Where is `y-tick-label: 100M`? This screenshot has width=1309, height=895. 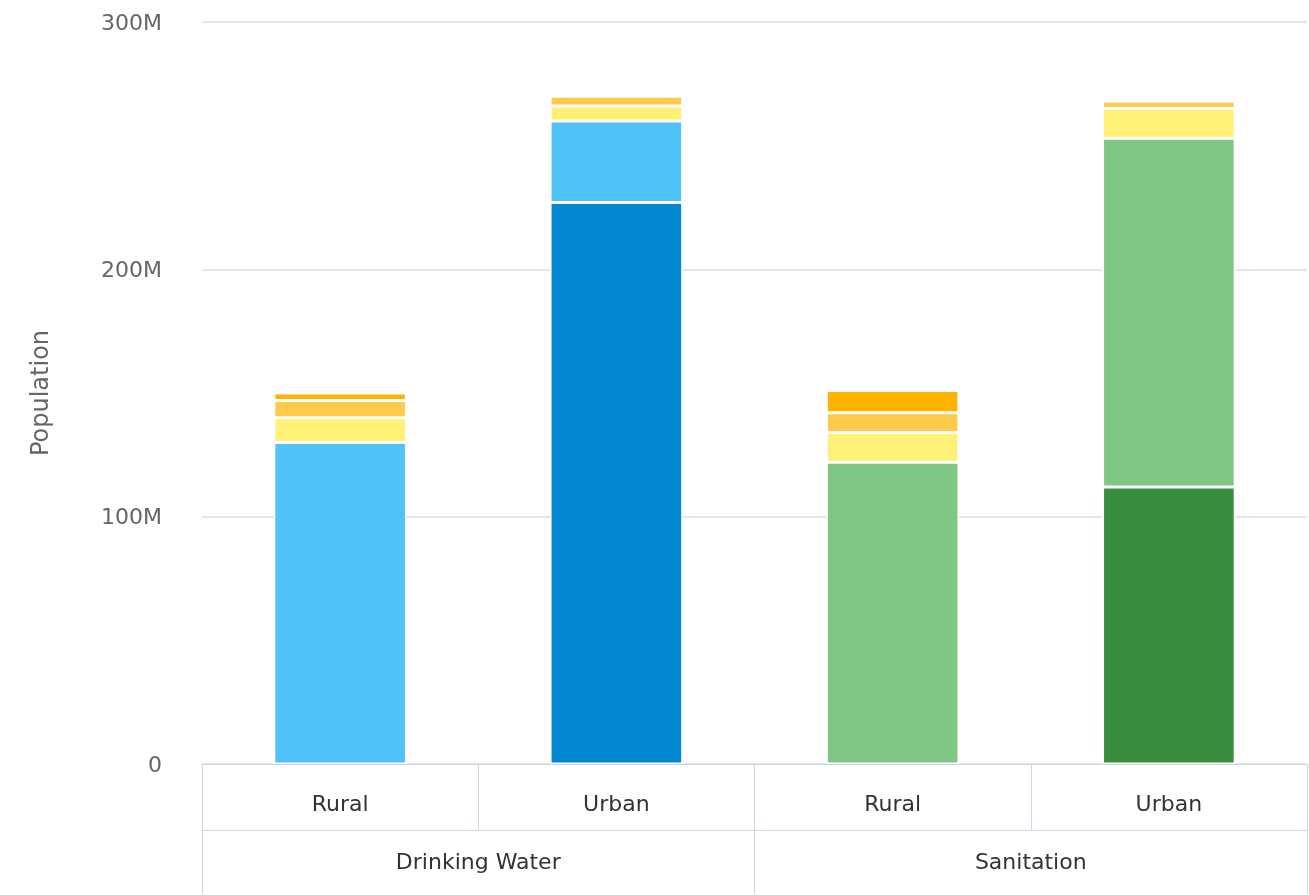 y-tick-label: 100M is located at coordinates (131, 517).